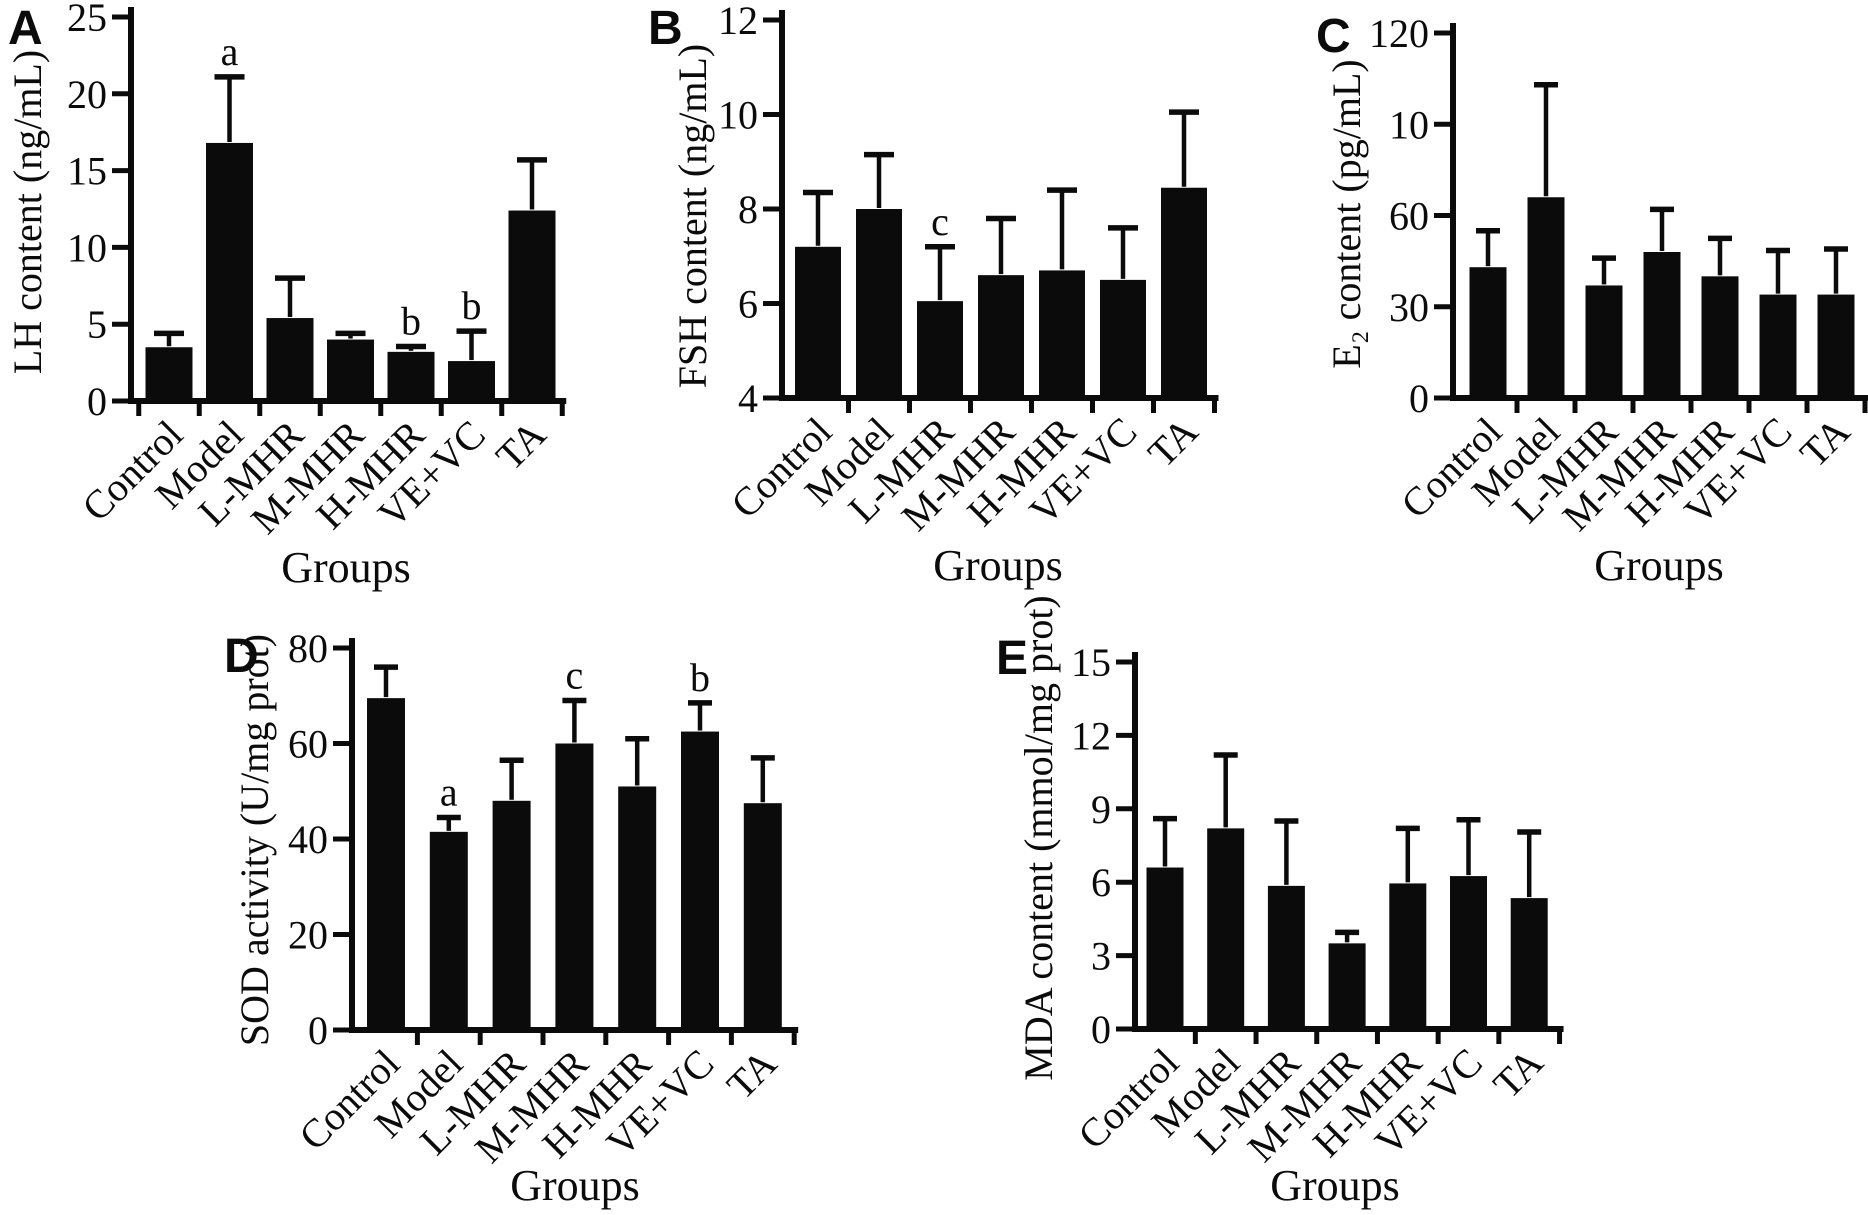 Image resolution: width=1868 pixels, height=1215 pixels. What do you see at coordinates (1662, 325) in the screenshot?
I see `panel-c-bar-M-MHR` at bounding box center [1662, 325].